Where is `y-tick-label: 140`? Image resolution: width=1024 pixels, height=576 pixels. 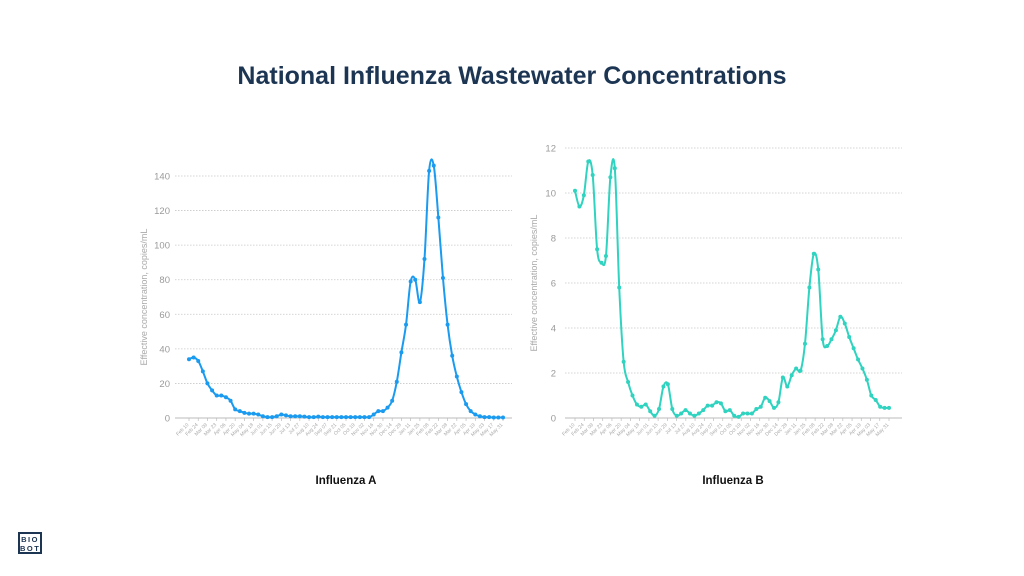
y-tick-label: 140 is located at coordinates (162, 177).